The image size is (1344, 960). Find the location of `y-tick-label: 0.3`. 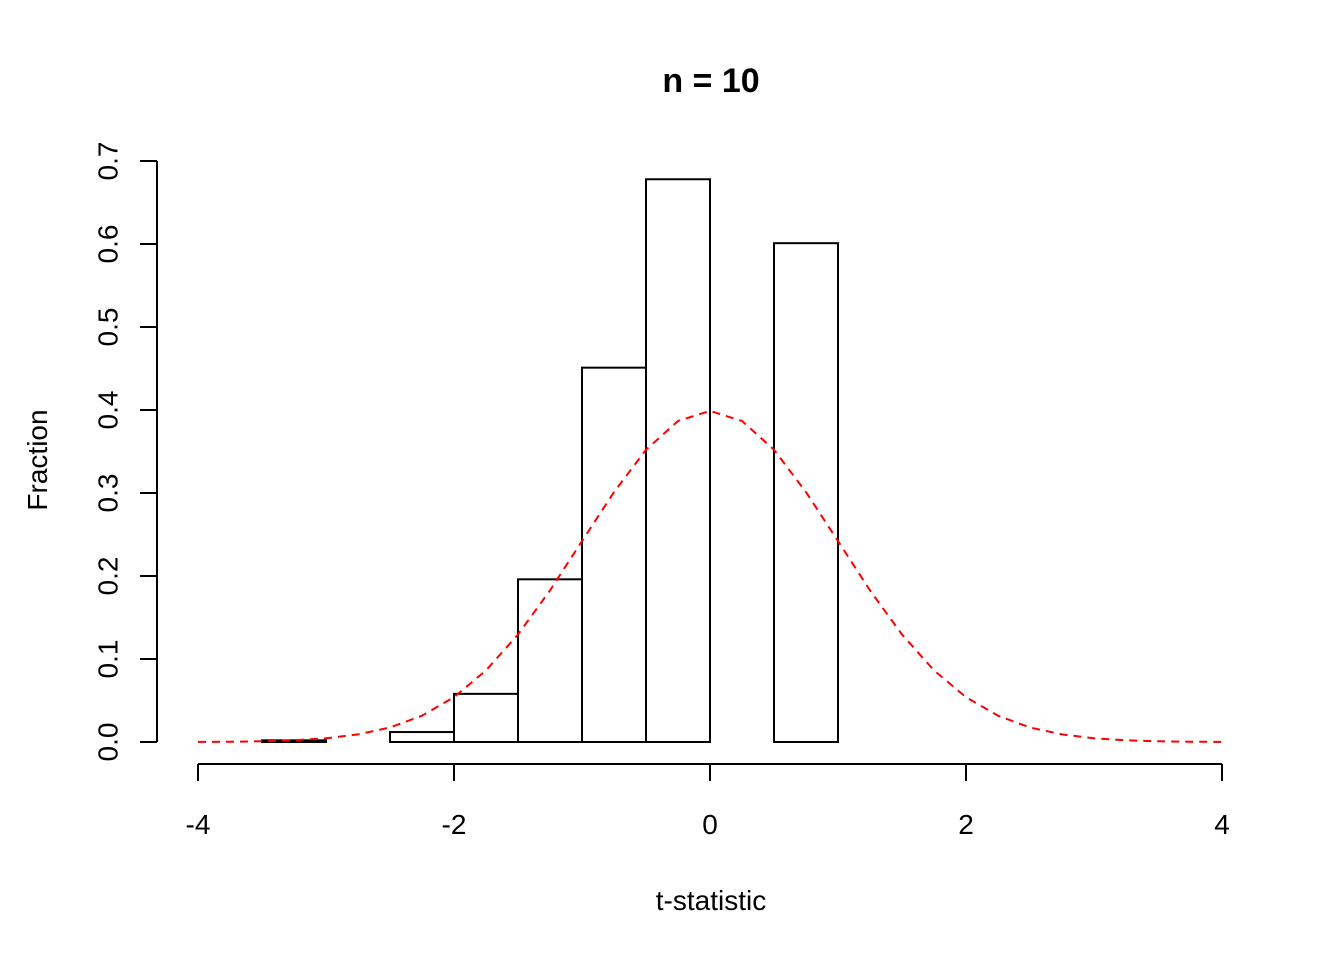

y-tick-label: 0.3 is located at coordinates (107, 493).